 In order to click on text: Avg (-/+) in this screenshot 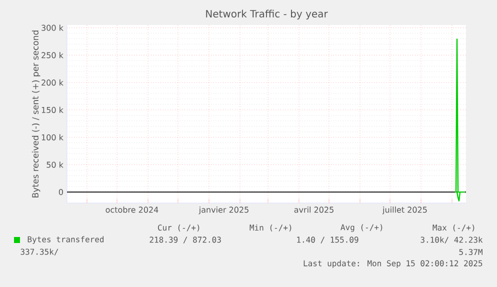, I will do `click(361, 228)`.